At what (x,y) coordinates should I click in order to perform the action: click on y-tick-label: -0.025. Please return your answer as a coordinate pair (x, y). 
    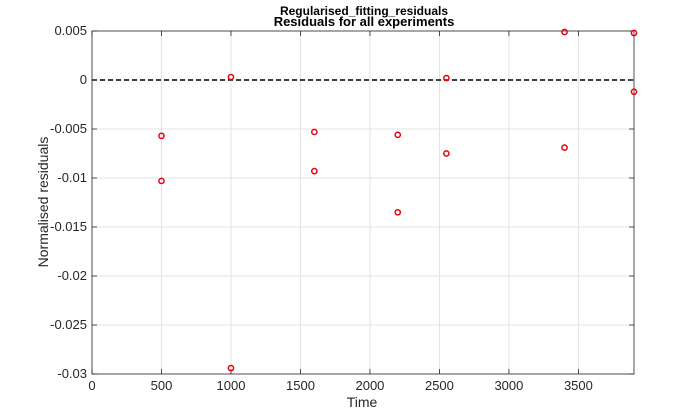
    Looking at the image, I should click on (68, 324).